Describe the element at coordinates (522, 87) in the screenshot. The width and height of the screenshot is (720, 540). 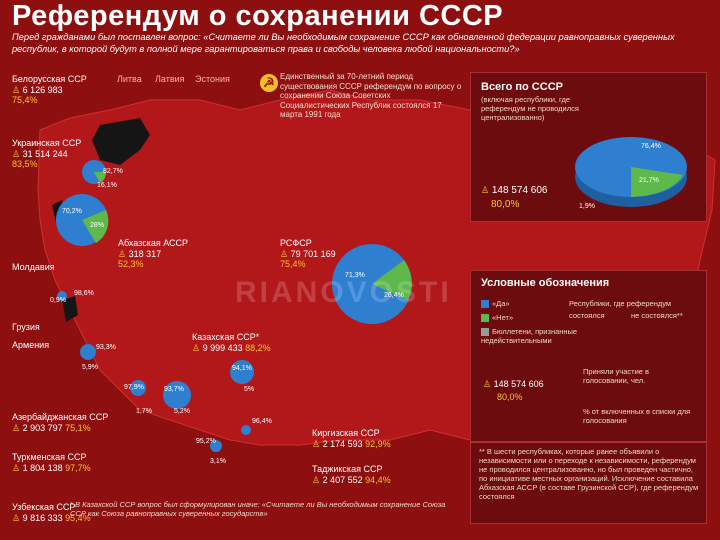
I see `total-title: Всего по СССР` at that location.